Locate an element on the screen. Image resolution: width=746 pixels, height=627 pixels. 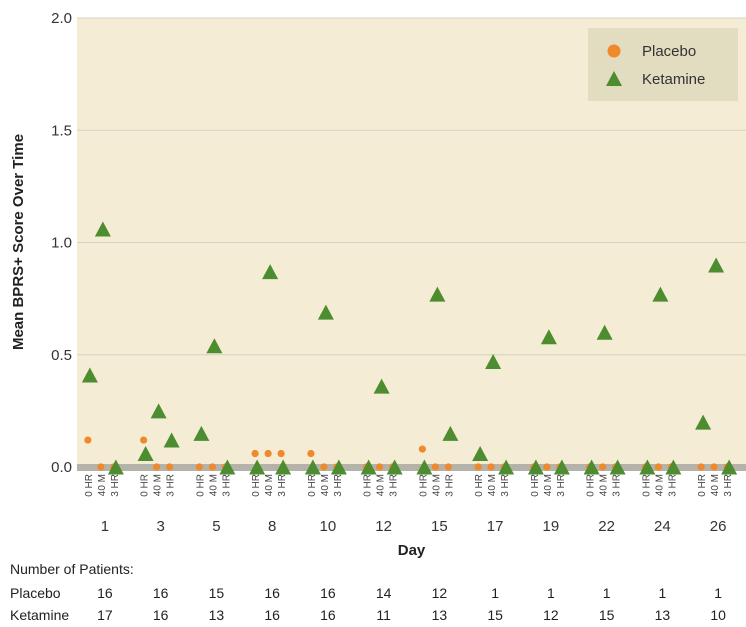
x-tick-label: 22 is located at coordinates (606, 526).